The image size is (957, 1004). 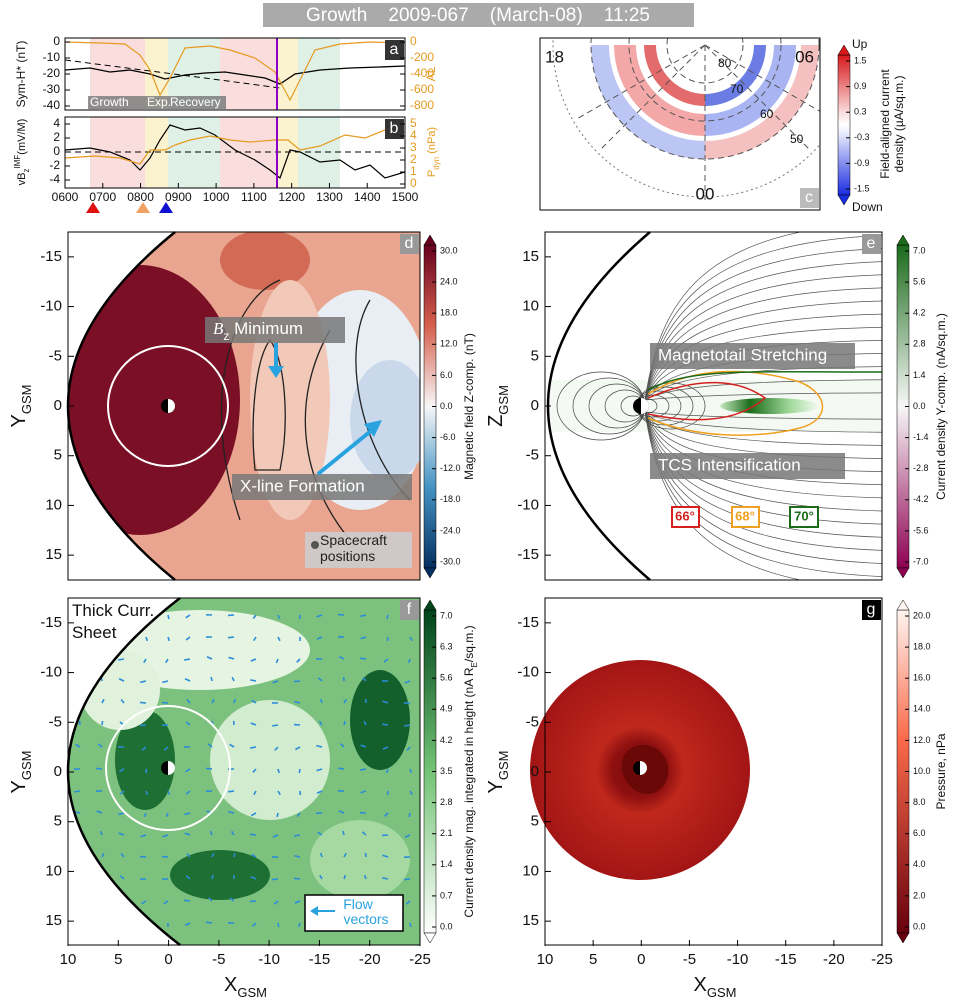 What do you see at coordinates (919, 313) in the screenshot?
I see `tick-label: 4.2` at bounding box center [919, 313].